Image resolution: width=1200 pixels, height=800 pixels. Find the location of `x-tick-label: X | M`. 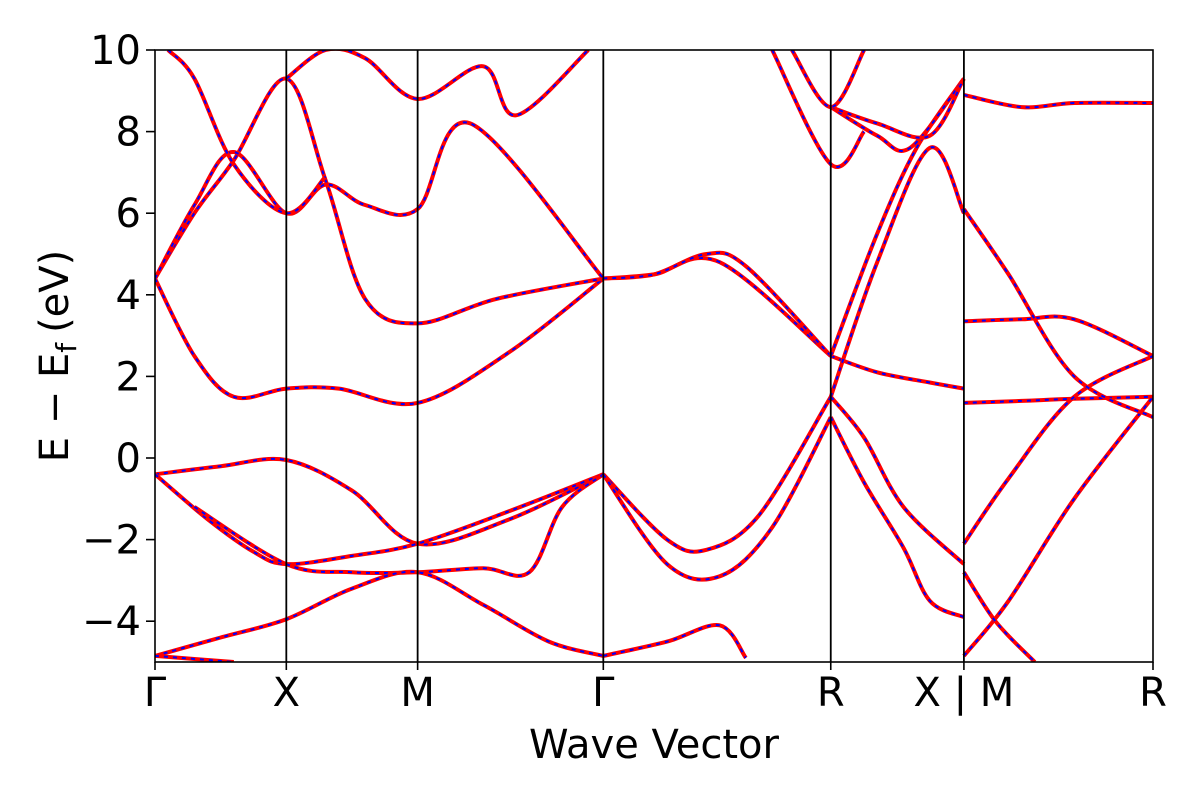

x-tick-label: X | M is located at coordinates (963, 693).